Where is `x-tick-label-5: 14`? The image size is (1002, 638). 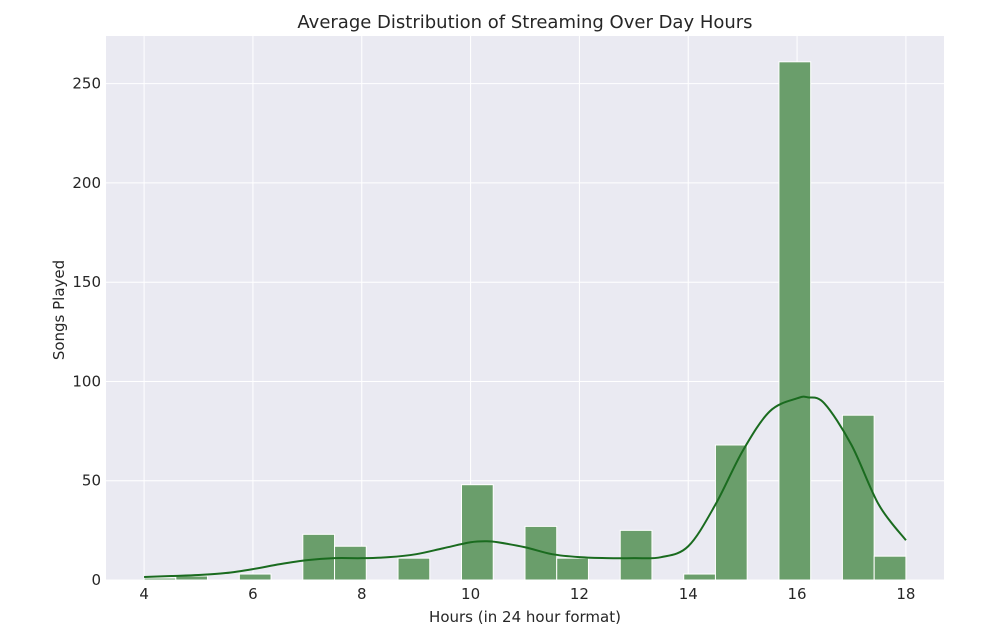 x-tick-label-5: 14 is located at coordinates (688, 594).